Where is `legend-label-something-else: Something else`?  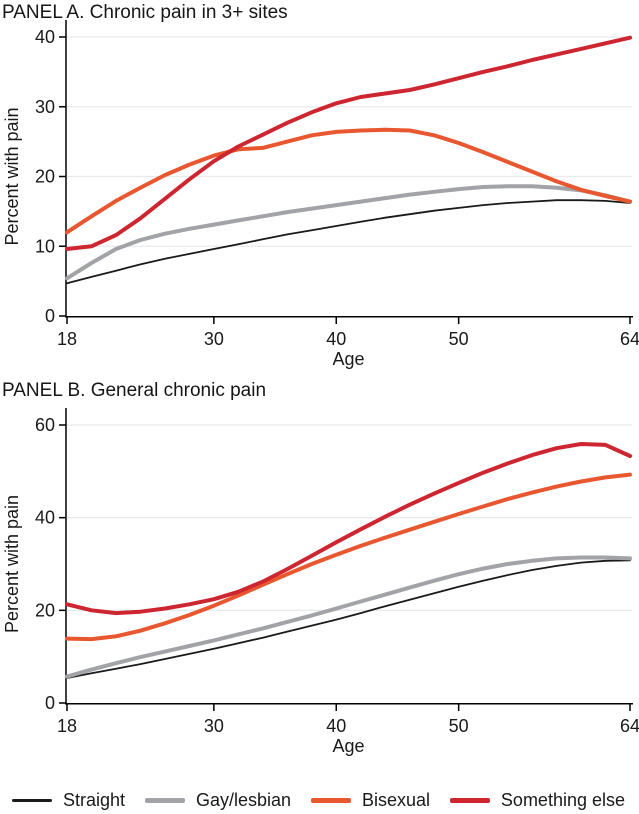 legend-label-something-else: Something else is located at coordinates (562, 800).